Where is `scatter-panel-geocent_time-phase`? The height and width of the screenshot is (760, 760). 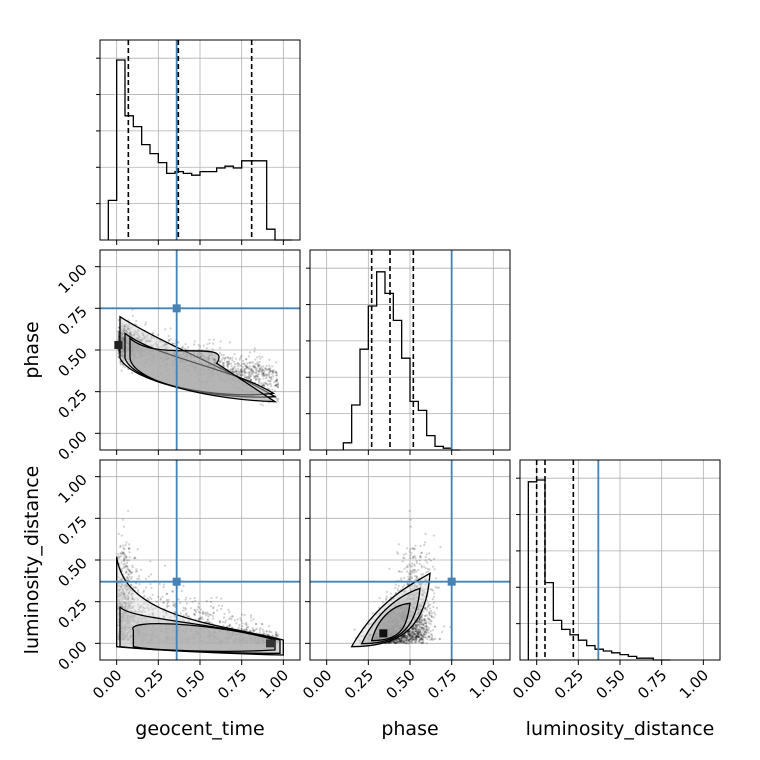 scatter-panel-geocent_time-phase is located at coordinates (198, 352).